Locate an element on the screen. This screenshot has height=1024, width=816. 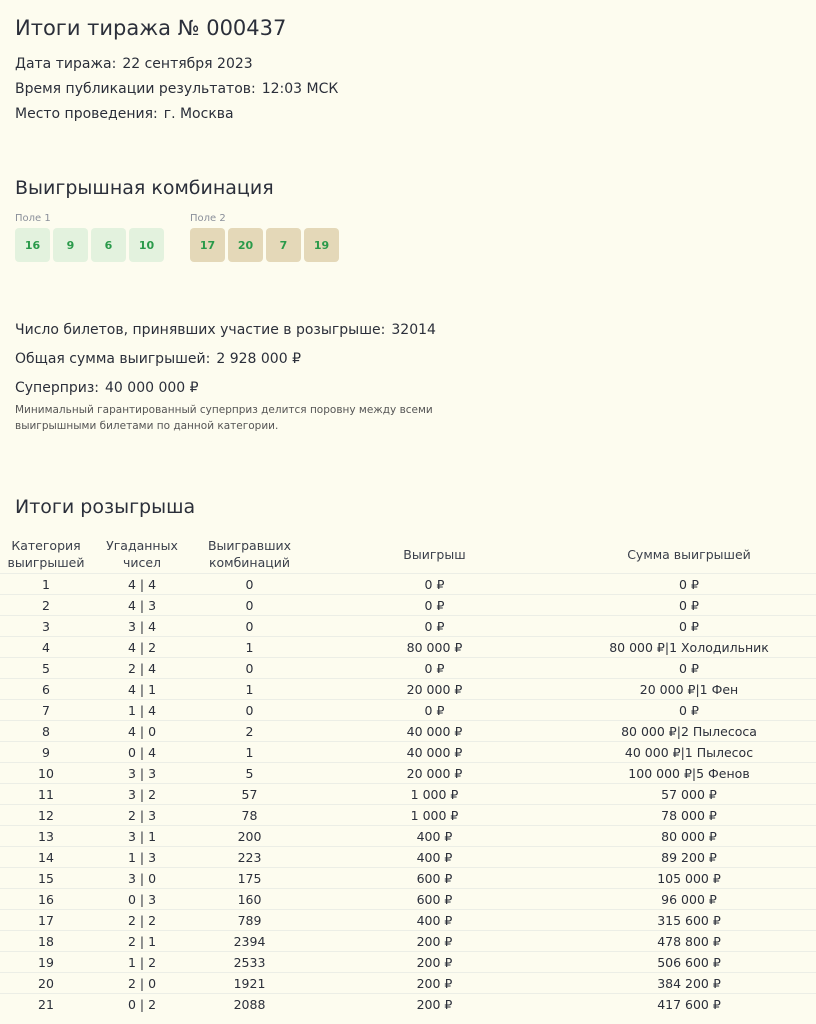
cell-winning-combos: 1921 is located at coordinates (249, 983).